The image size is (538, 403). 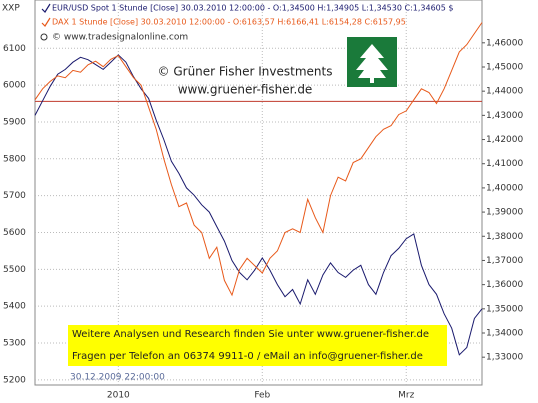 I want to click on notice-box, so click(x=257, y=345).